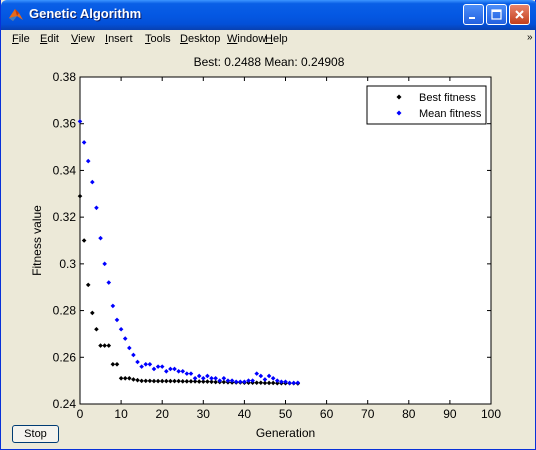 This screenshot has height=450, width=536. Describe the element at coordinates (67, 264) in the screenshot. I see `y-tick-label: 0.3` at that location.